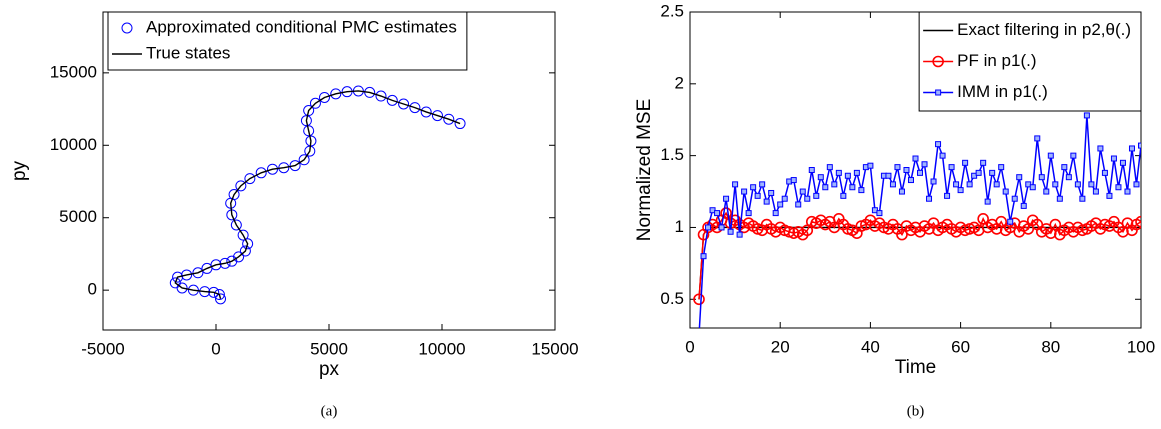  What do you see at coordinates (916, 367) in the screenshot?
I see `x-axis-label: Time` at bounding box center [916, 367].